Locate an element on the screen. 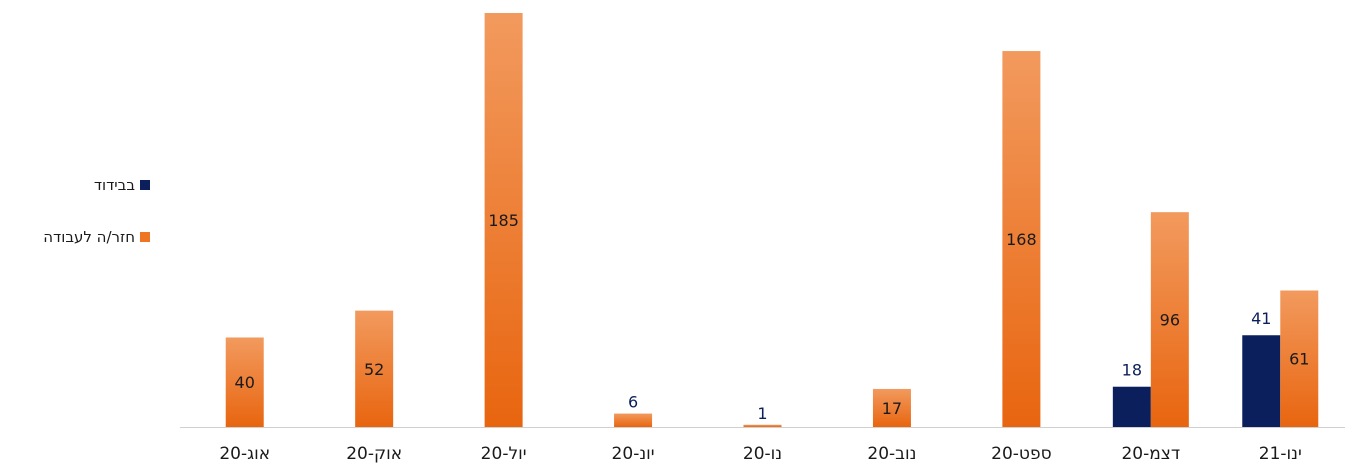 This screenshot has height=472, width=1356. x-tick-label: נו-20 is located at coordinates (762, 454).